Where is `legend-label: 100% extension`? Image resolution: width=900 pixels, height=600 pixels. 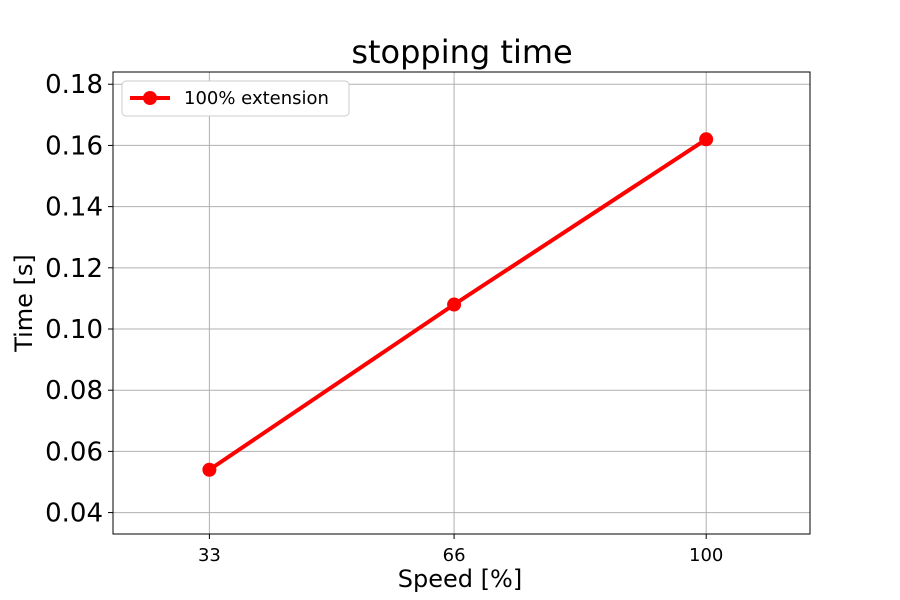 legend-label: 100% extension is located at coordinates (256, 98).